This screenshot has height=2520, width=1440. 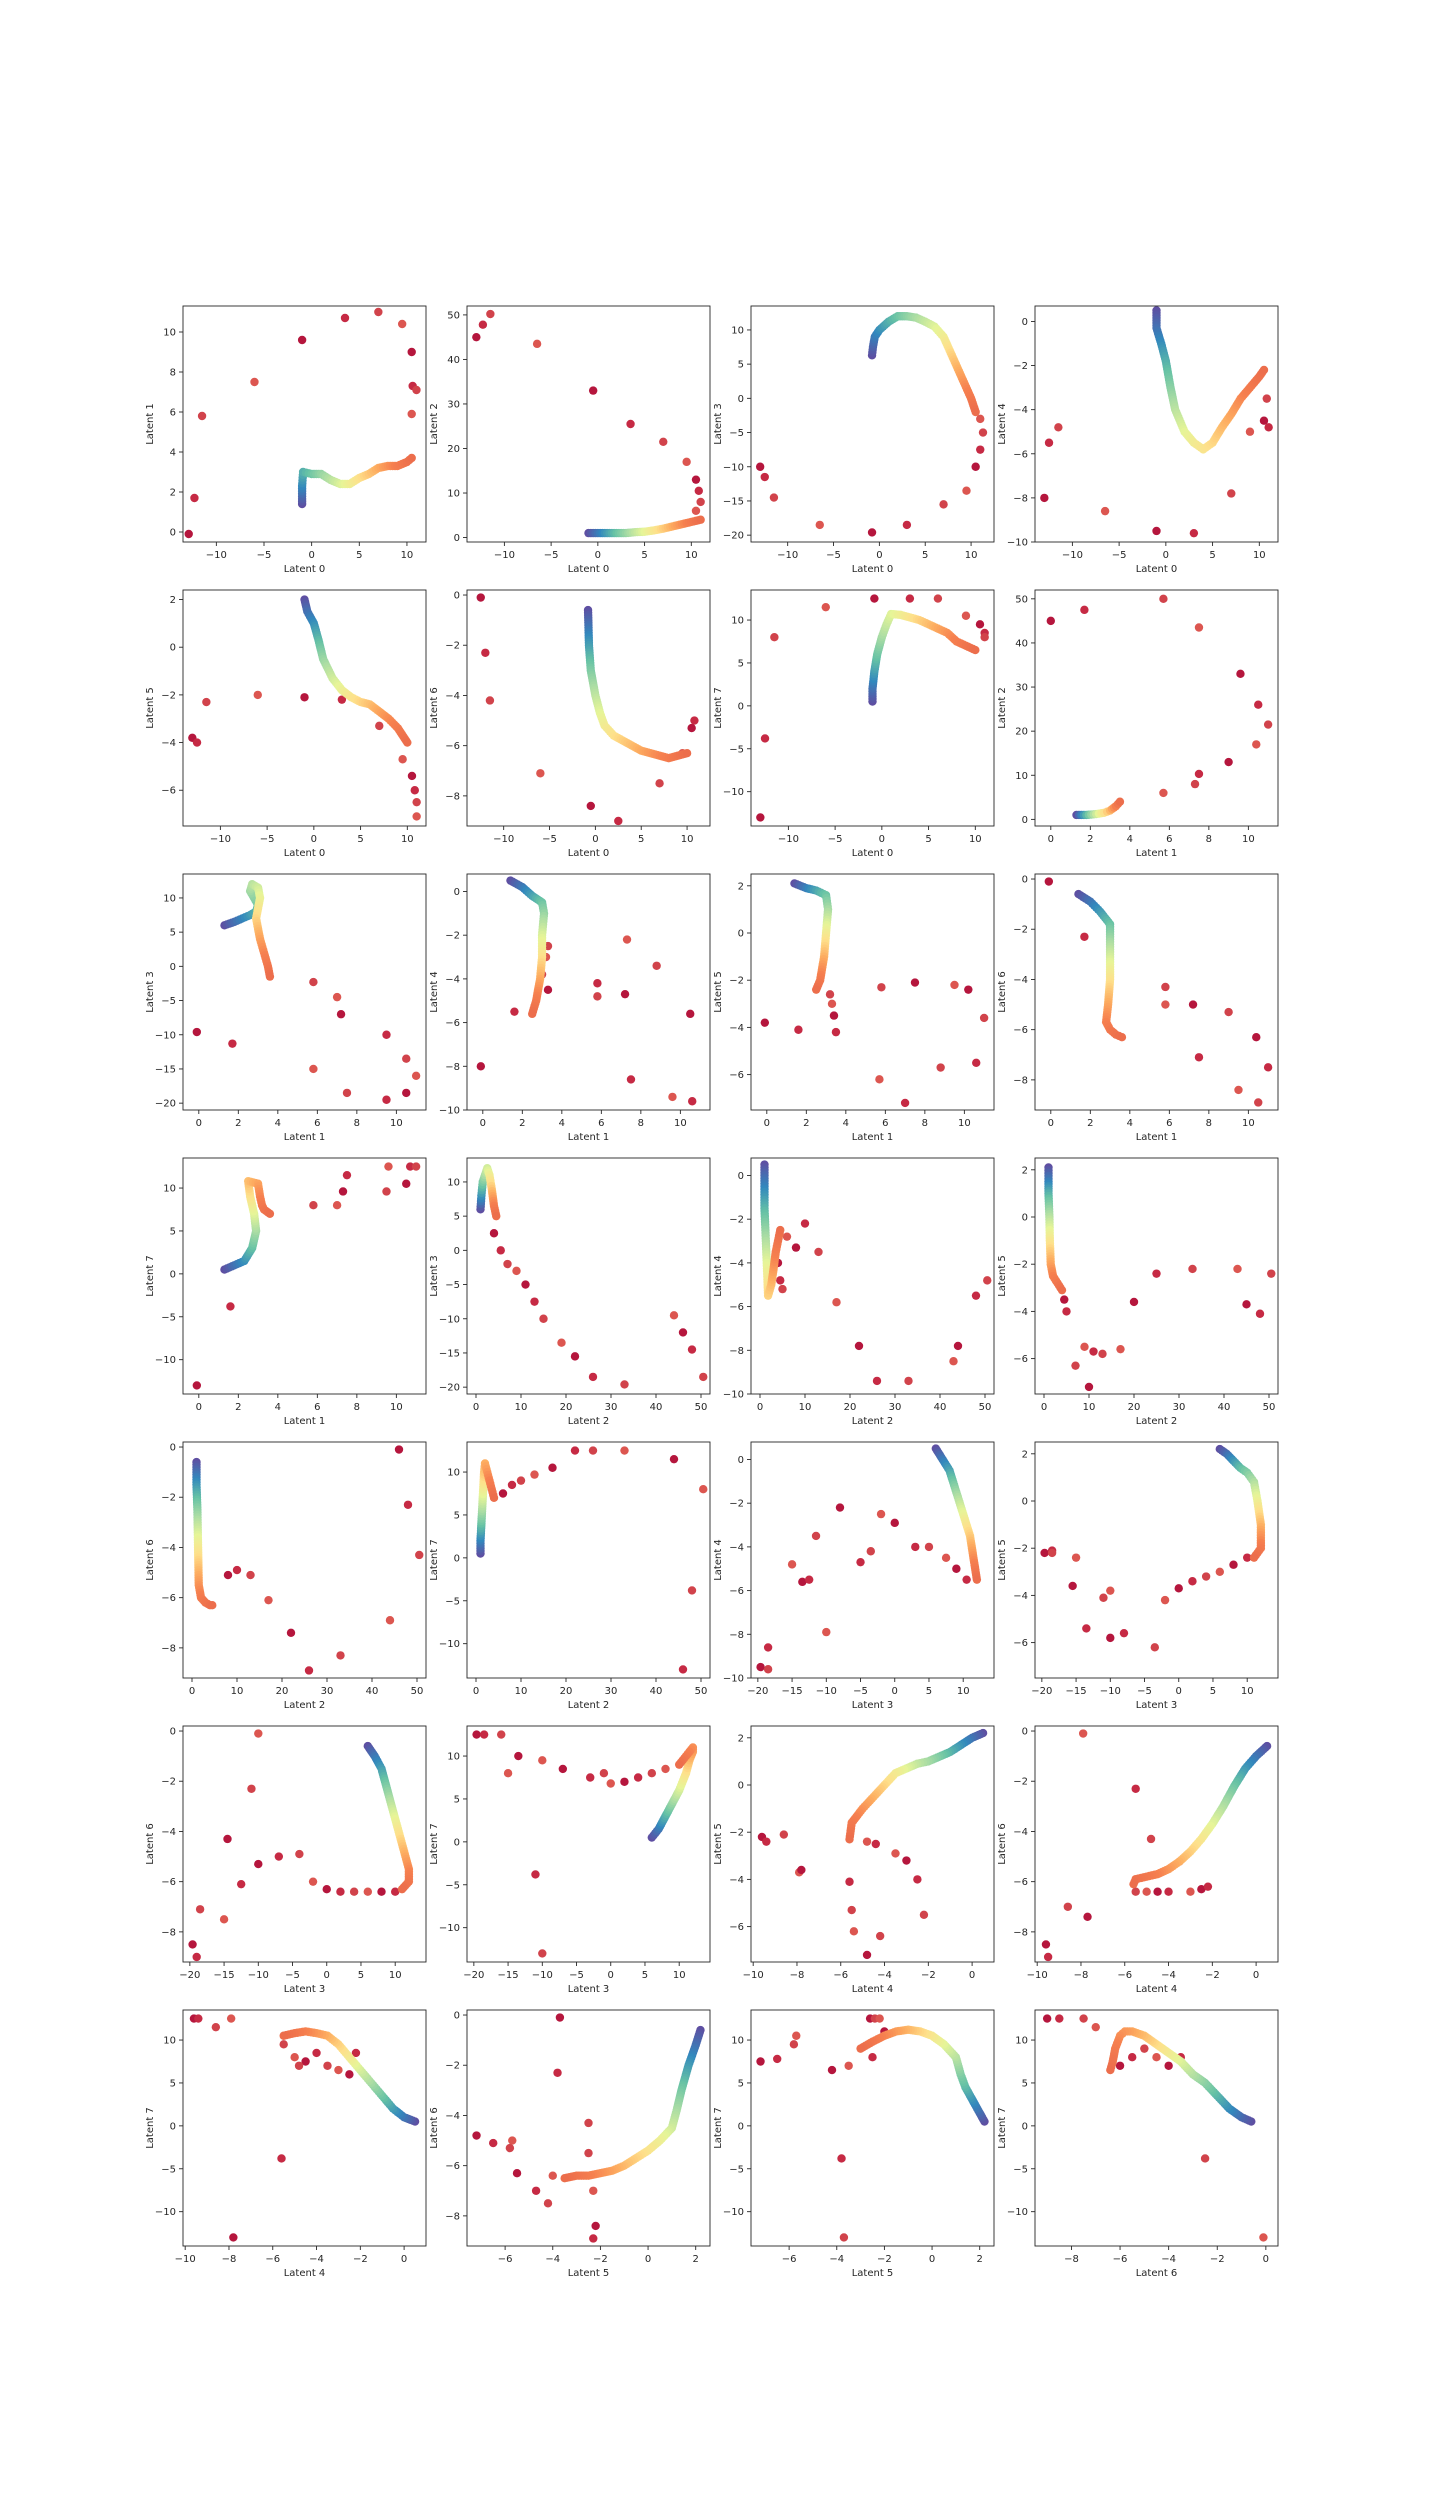 I want to click on x-tick-label: 50, so click(x=701, y=1407).